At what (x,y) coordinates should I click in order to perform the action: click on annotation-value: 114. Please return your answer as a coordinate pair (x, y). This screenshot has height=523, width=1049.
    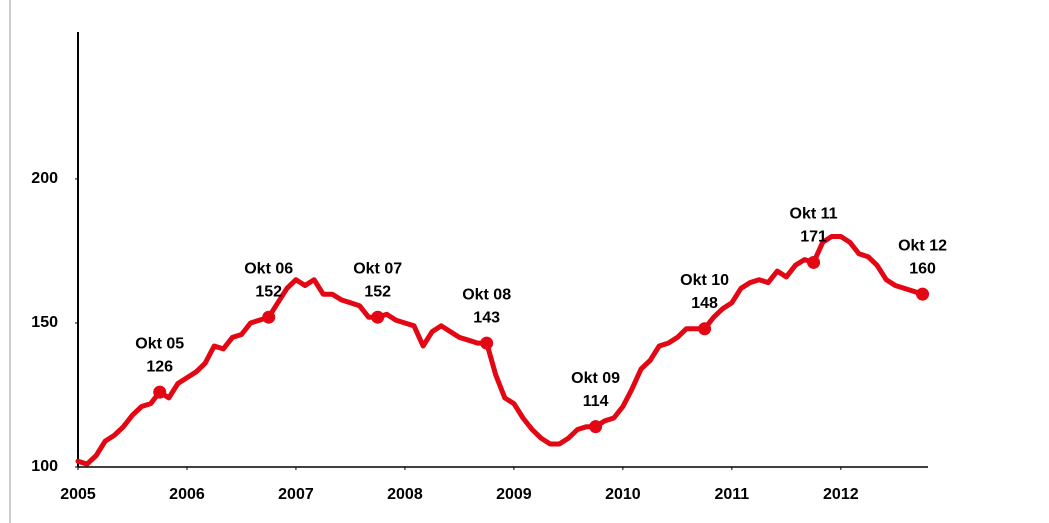
    Looking at the image, I should click on (596, 401).